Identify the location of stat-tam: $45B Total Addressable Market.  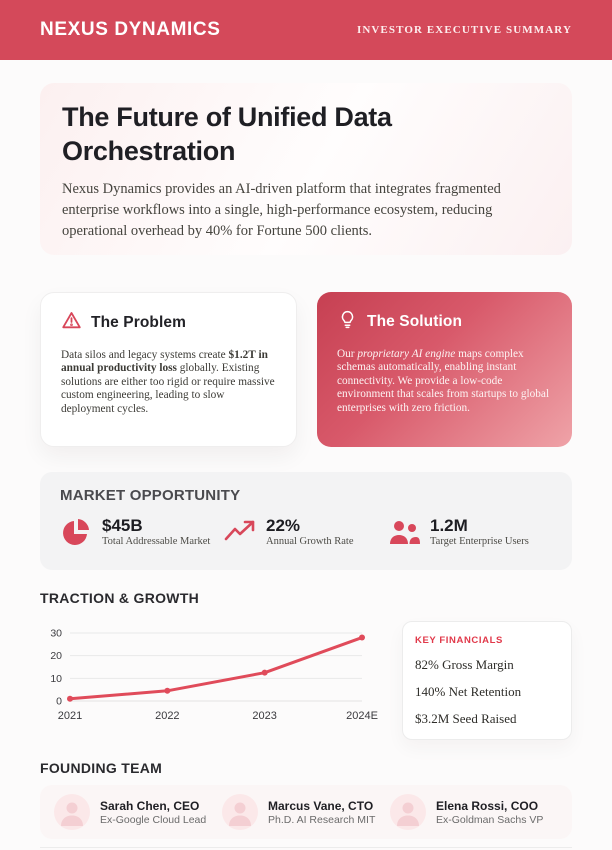
(142, 535).